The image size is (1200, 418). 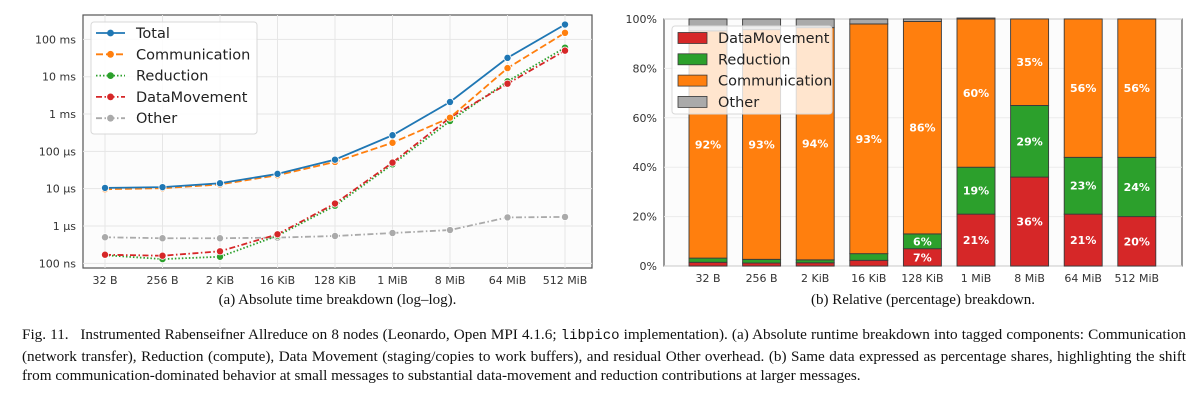 I want to click on bar-stack: 36% 29% 35%, so click(x=1030, y=142).